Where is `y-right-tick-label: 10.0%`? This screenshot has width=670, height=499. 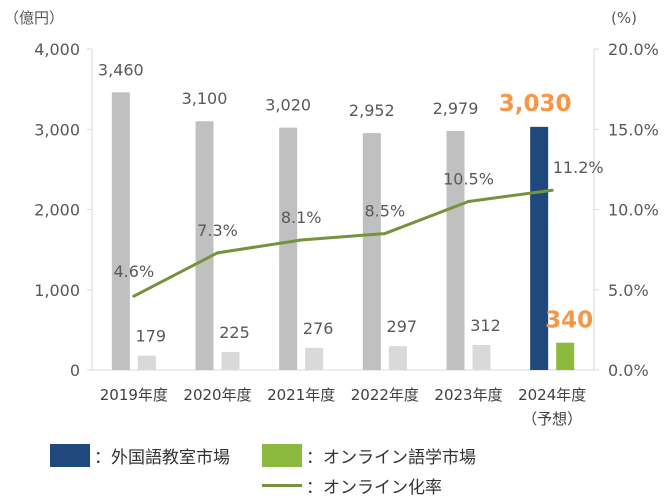
y-right-tick-label: 10.0% is located at coordinates (633, 210).